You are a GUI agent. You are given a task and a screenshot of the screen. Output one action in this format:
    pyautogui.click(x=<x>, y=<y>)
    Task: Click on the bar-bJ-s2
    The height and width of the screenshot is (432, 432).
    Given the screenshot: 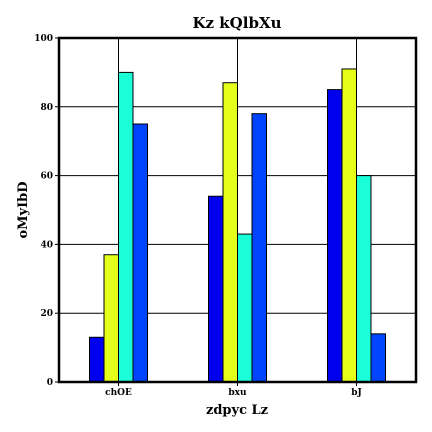 What is the action you would take?
    pyautogui.click(x=349, y=225)
    